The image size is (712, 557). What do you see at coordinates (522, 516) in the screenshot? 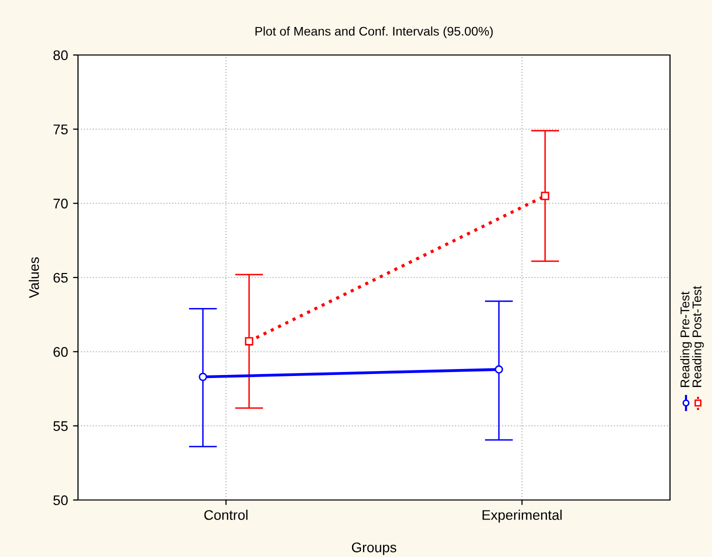
I see `x-tick-label: Experimental` at bounding box center [522, 516].